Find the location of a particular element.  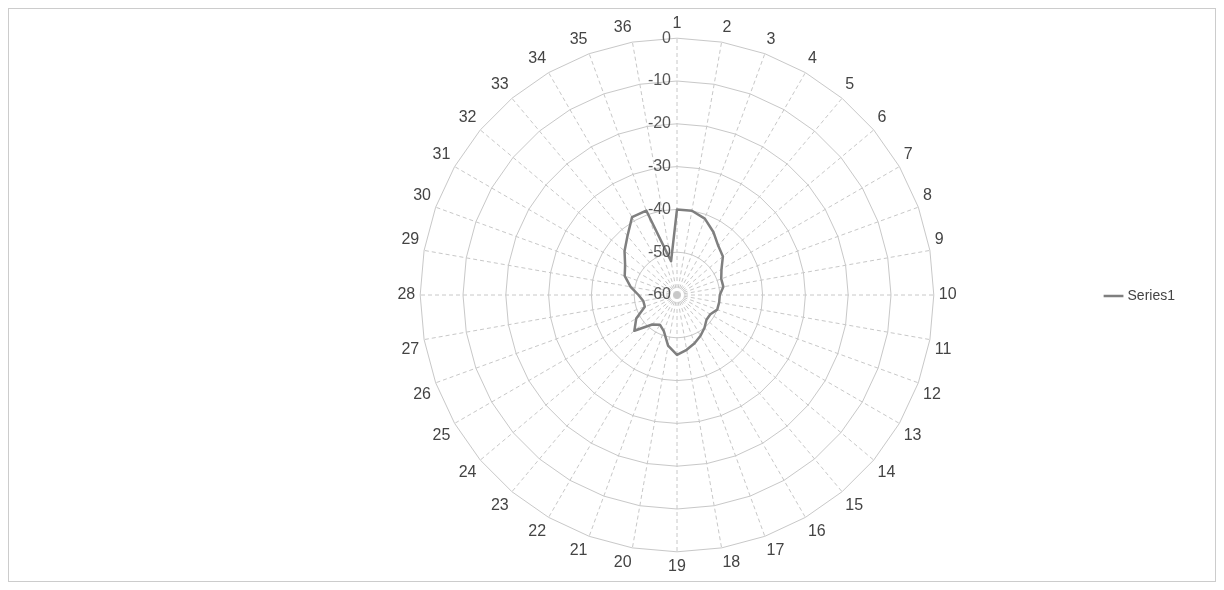

spoke-label: 13 is located at coordinates (912, 434).